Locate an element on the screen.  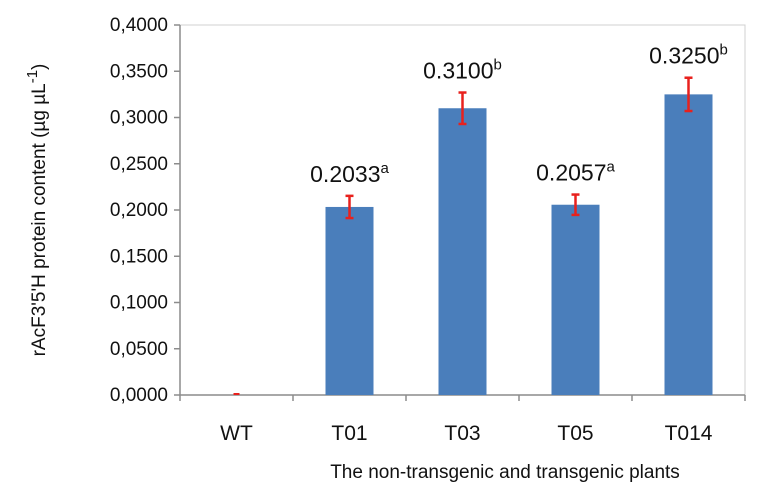
y-tick-label: 0,3500 is located at coordinates (139, 71).